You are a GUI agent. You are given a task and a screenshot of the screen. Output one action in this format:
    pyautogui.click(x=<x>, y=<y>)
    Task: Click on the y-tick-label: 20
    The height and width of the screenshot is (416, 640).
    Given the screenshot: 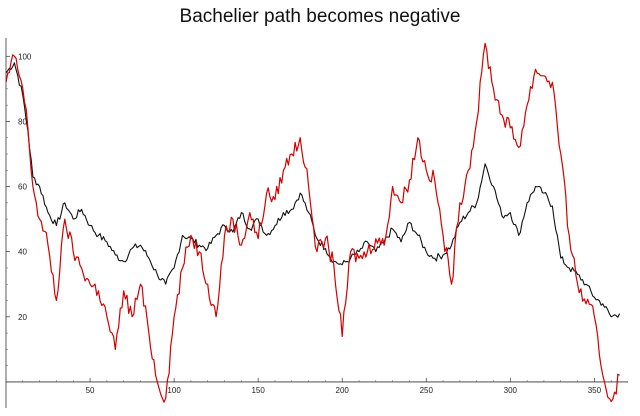 What is the action you would take?
    pyautogui.click(x=22, y=317)
    